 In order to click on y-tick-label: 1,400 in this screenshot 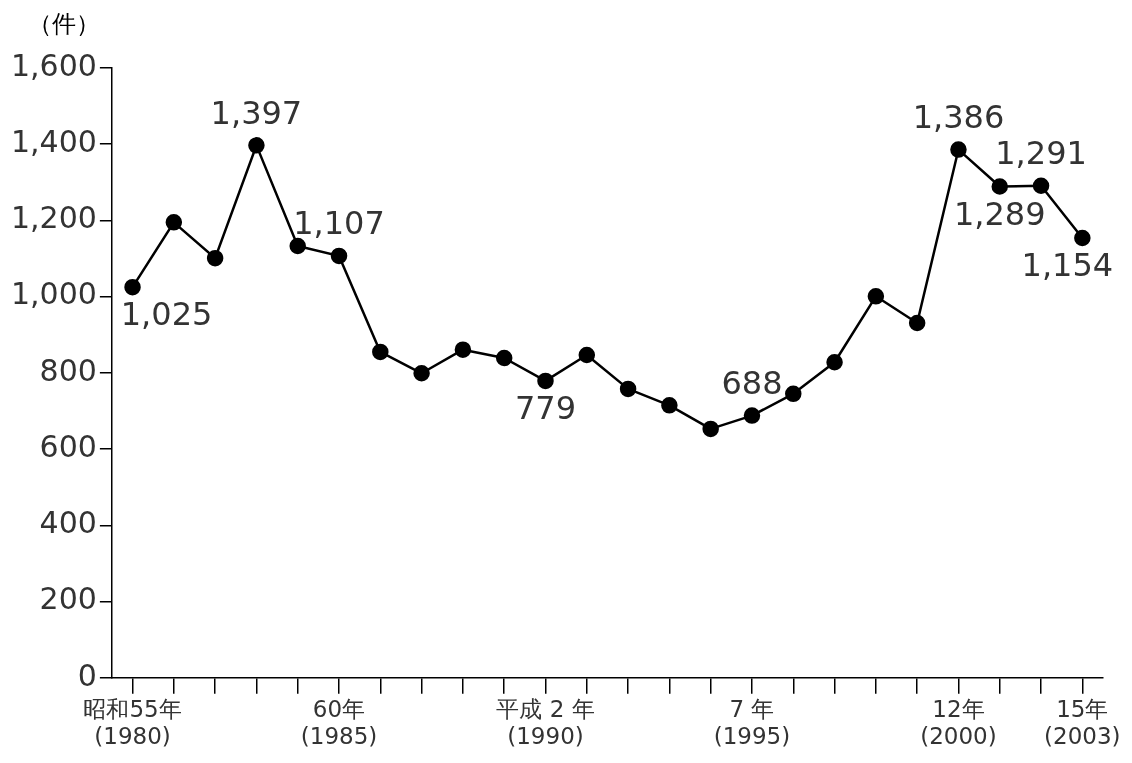, I will do `click(53, 142)`.